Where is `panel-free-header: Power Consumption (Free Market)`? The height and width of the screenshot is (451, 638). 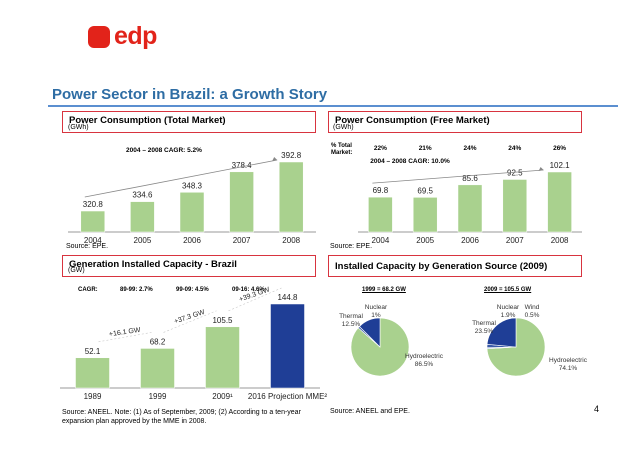
panel-free-header: Power Consumption (Free Market) is located at coordinates (455, 122).